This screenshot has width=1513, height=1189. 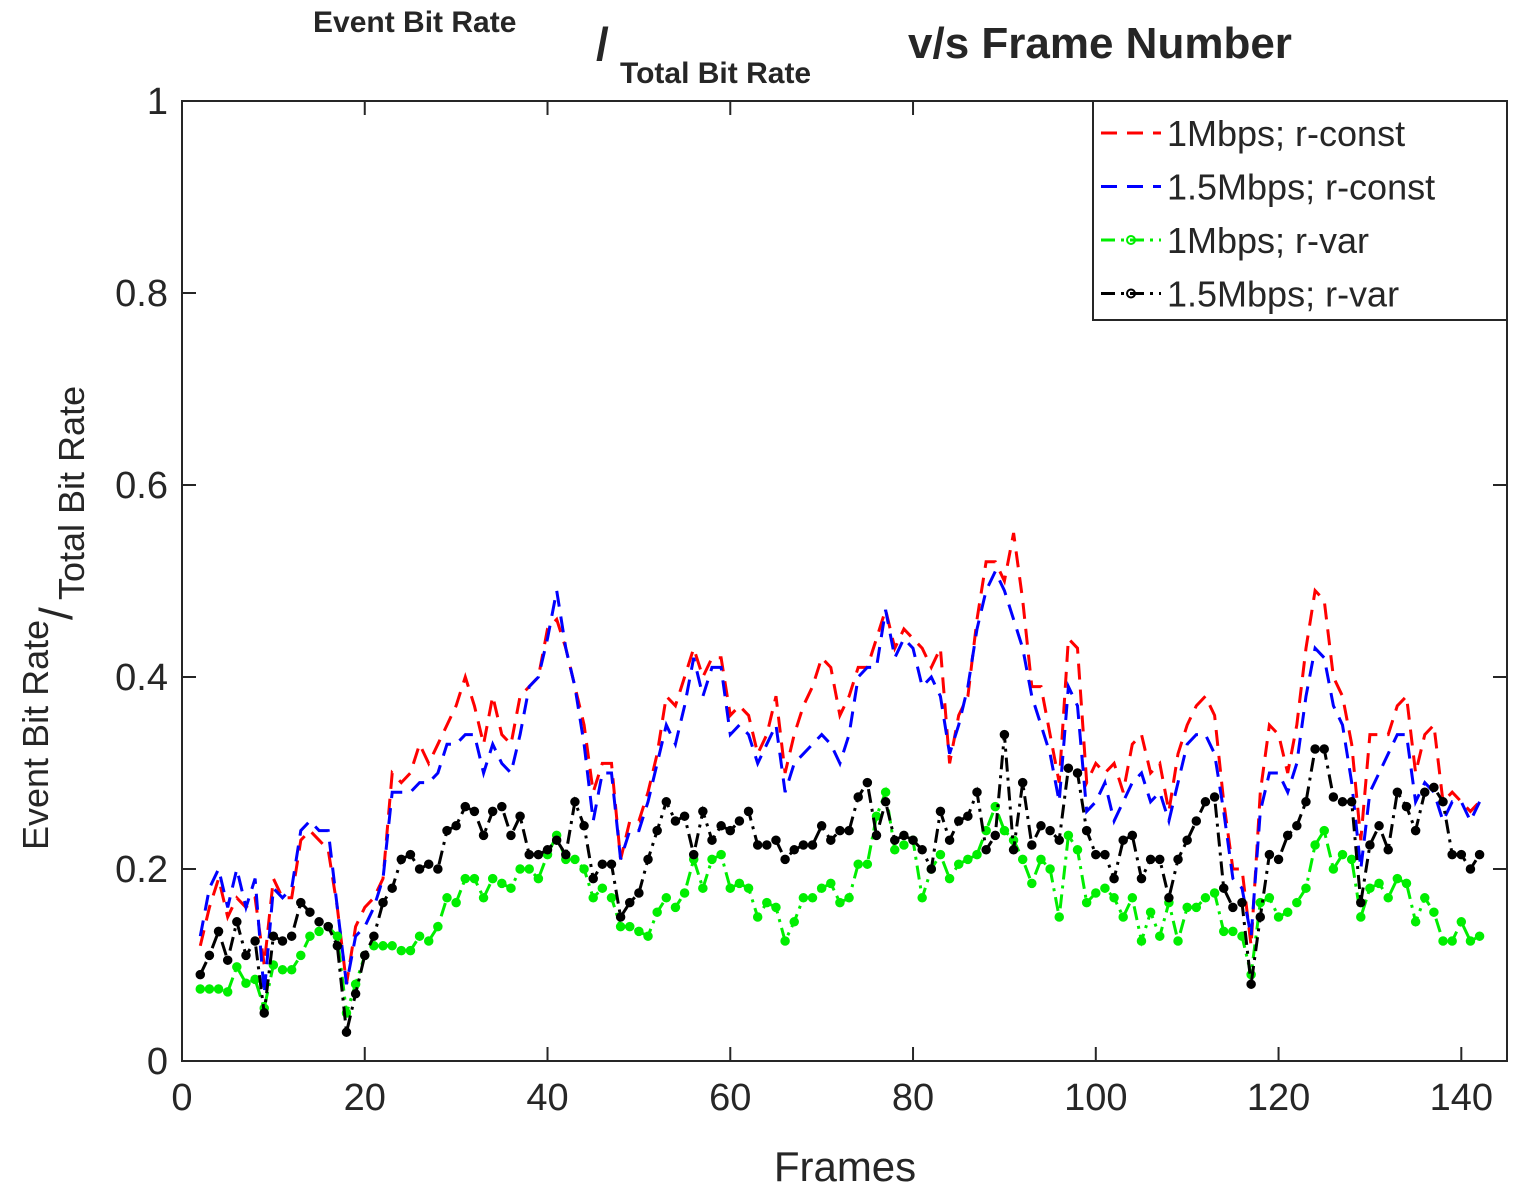 What do you see at coordinates (547, 1098) in the screenshot?
I see `x-tick-label: 40` at bounding box center [547, 1098].